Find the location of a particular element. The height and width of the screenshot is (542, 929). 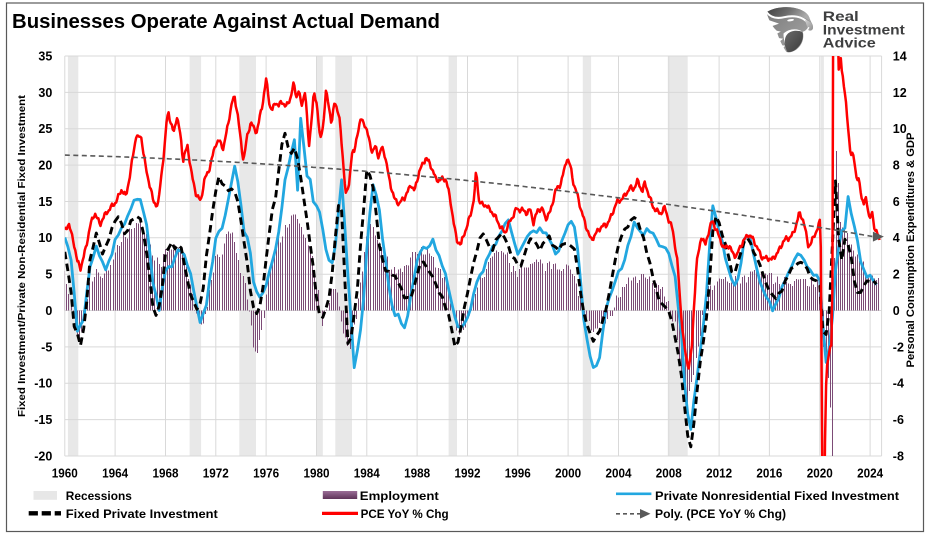

svg-text: 12 is located at coordinates (900, 93).